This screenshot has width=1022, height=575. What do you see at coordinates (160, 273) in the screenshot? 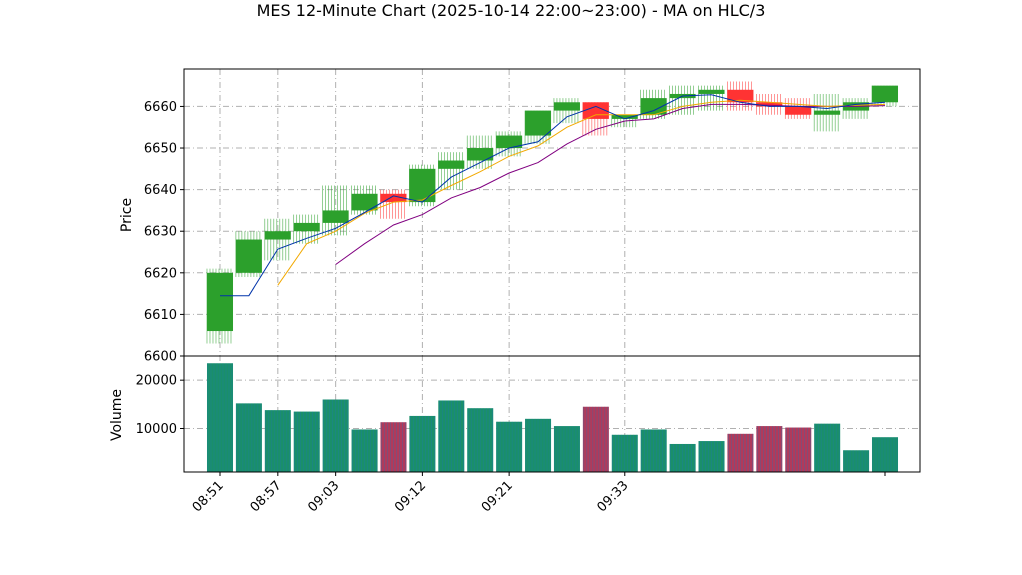
I see `price-tick-label: 6620` at bounding box center [160, 273].